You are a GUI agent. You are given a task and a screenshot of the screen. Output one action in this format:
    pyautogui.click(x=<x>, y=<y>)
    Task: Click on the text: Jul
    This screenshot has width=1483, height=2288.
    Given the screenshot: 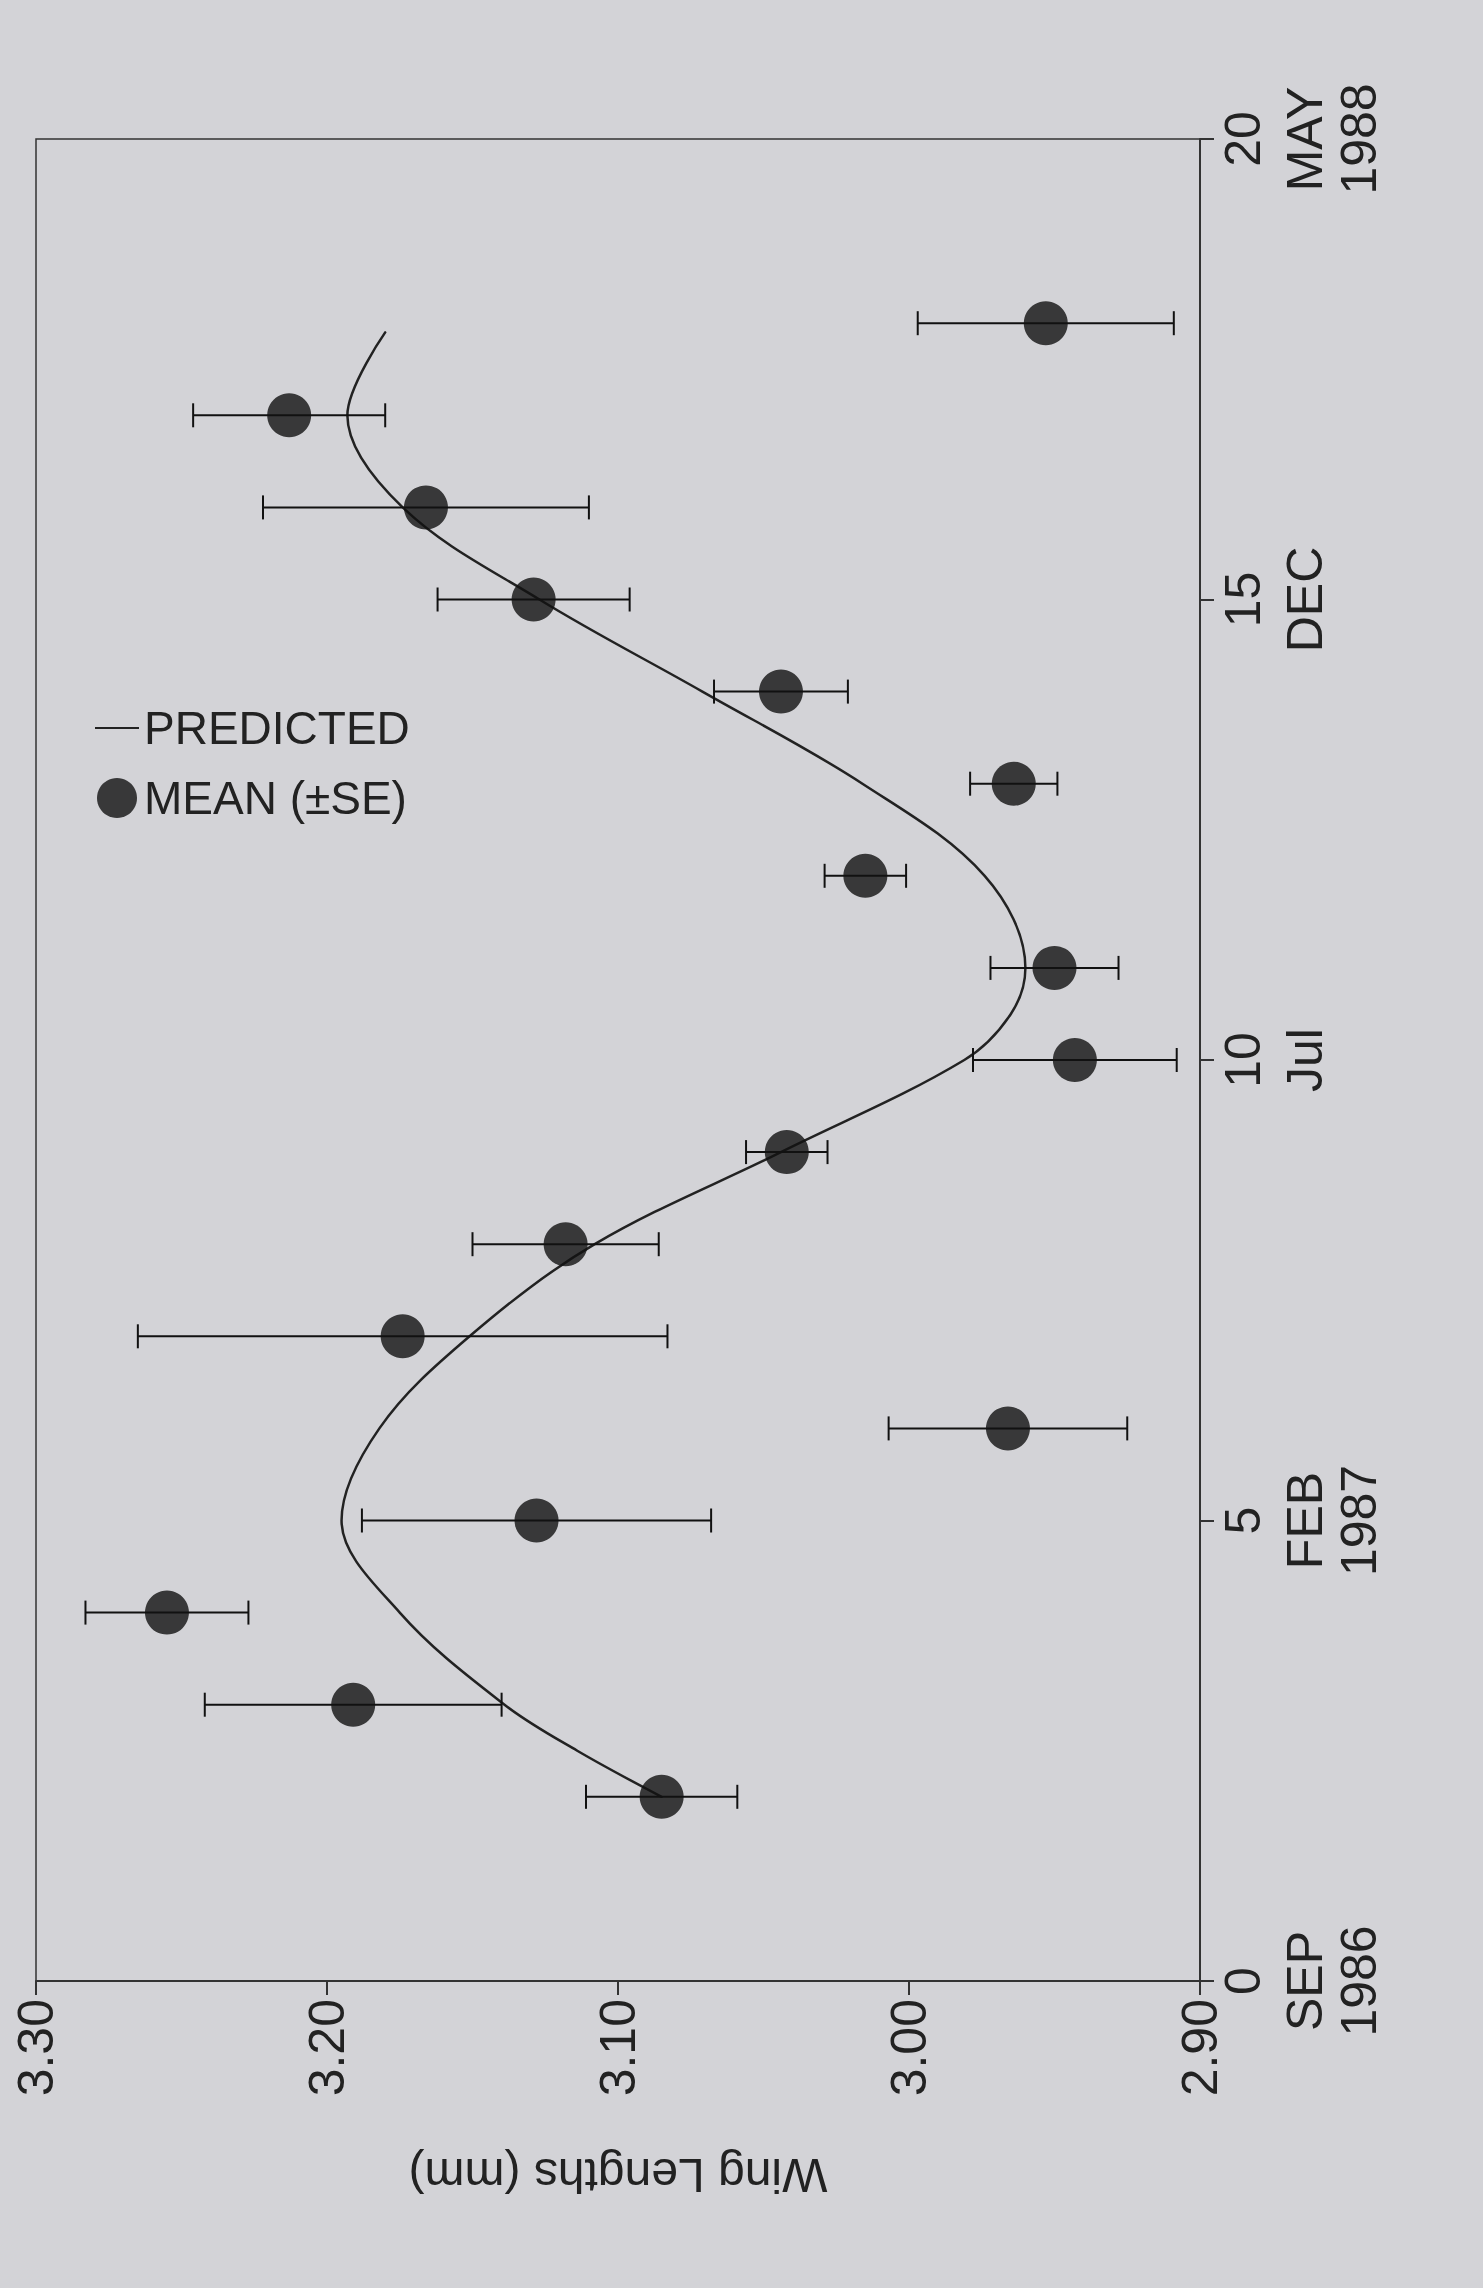 What is the action you would take?
    pyautogui.click(x=1305, y=1060)
    